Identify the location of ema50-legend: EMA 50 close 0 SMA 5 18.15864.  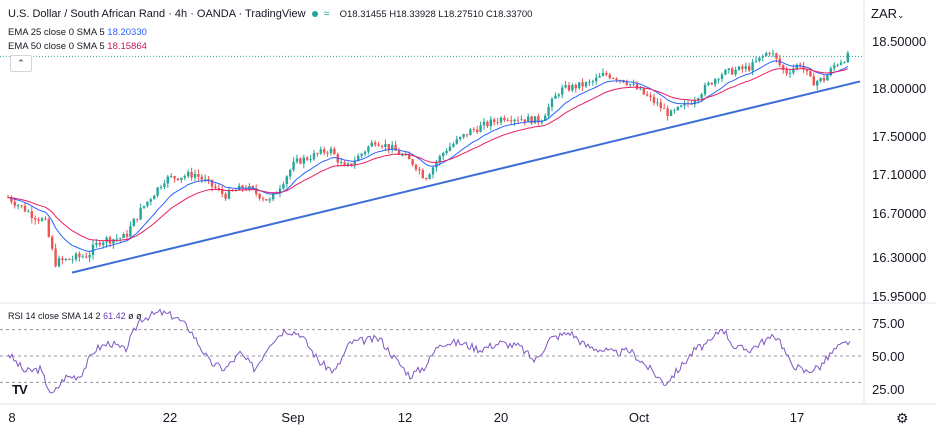
(77, 46).